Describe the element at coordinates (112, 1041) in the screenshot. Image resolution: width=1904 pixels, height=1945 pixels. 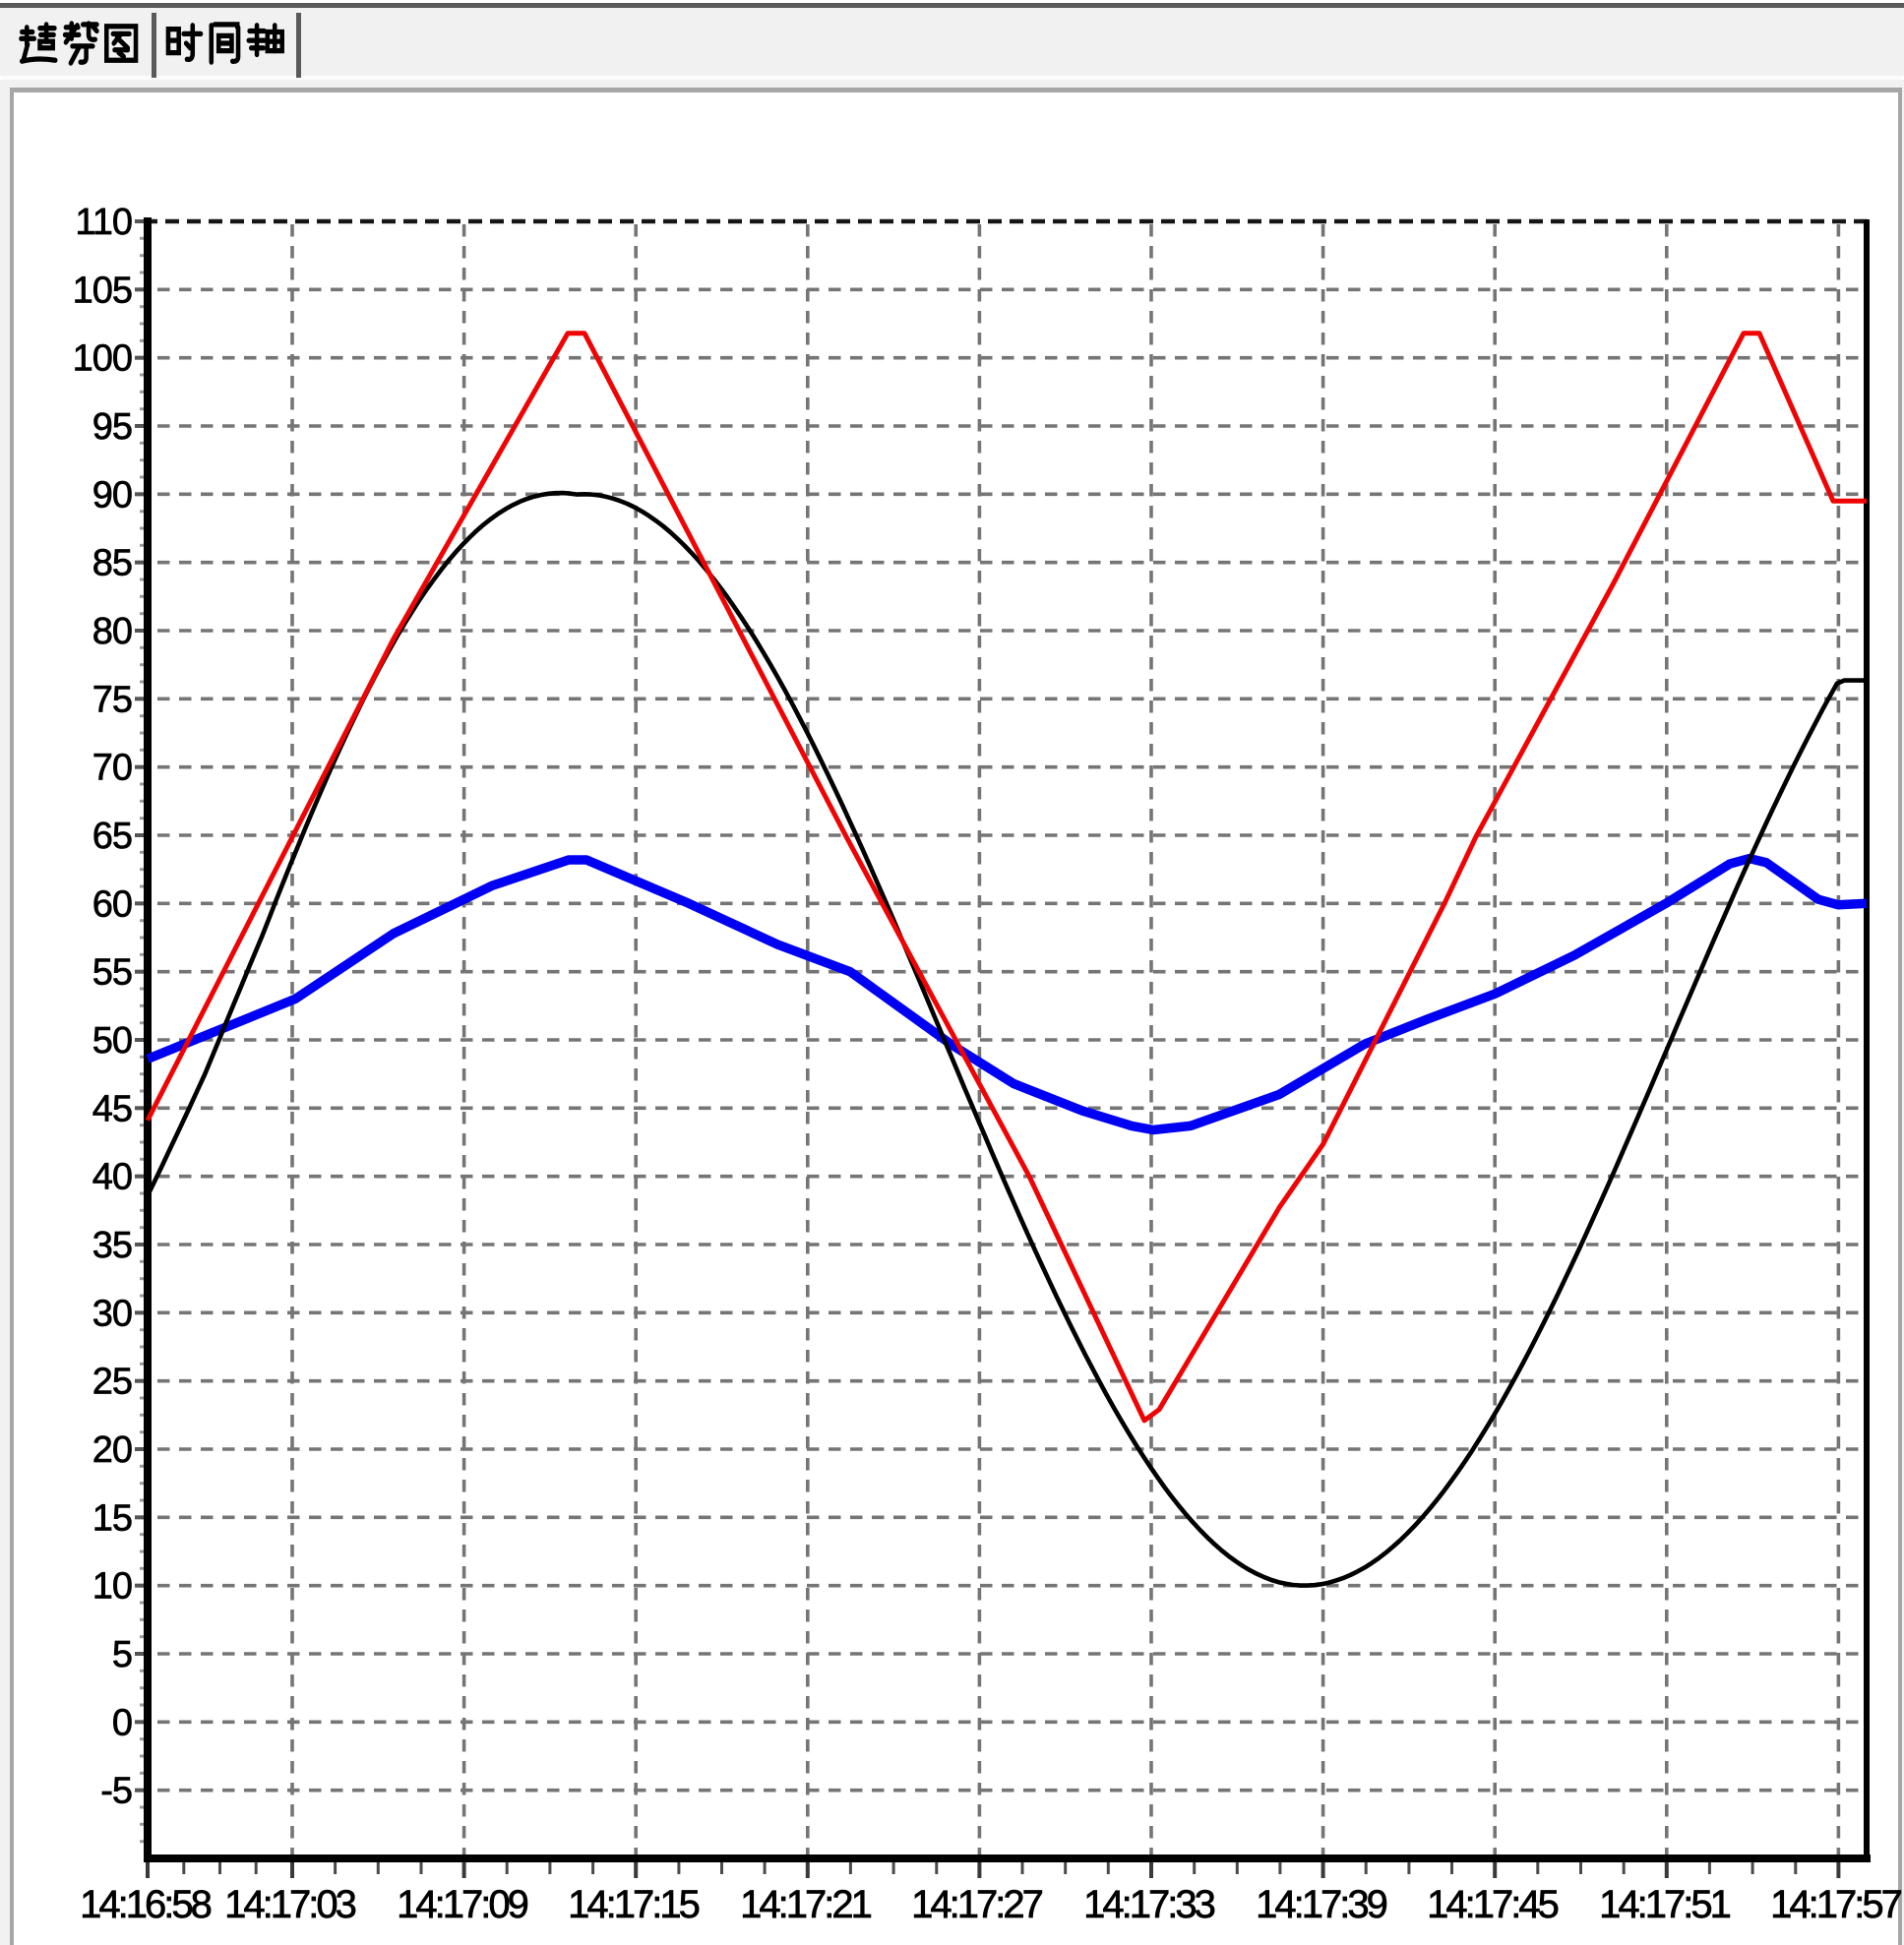
I see `svg-text: 50` at that location.